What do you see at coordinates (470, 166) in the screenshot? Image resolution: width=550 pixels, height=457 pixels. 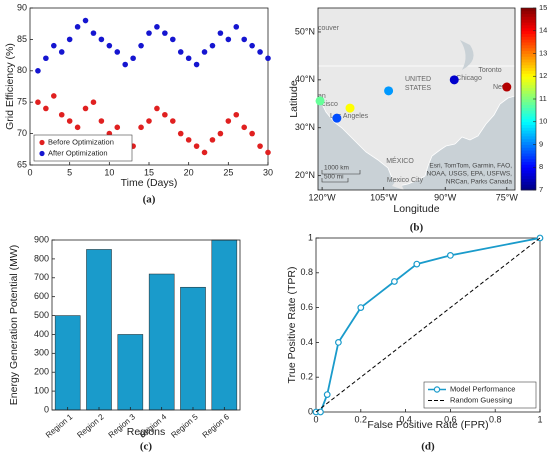 I see `attribution: Esri, TomTom, Garmin, FAO,` at bounding box center [470, 166].